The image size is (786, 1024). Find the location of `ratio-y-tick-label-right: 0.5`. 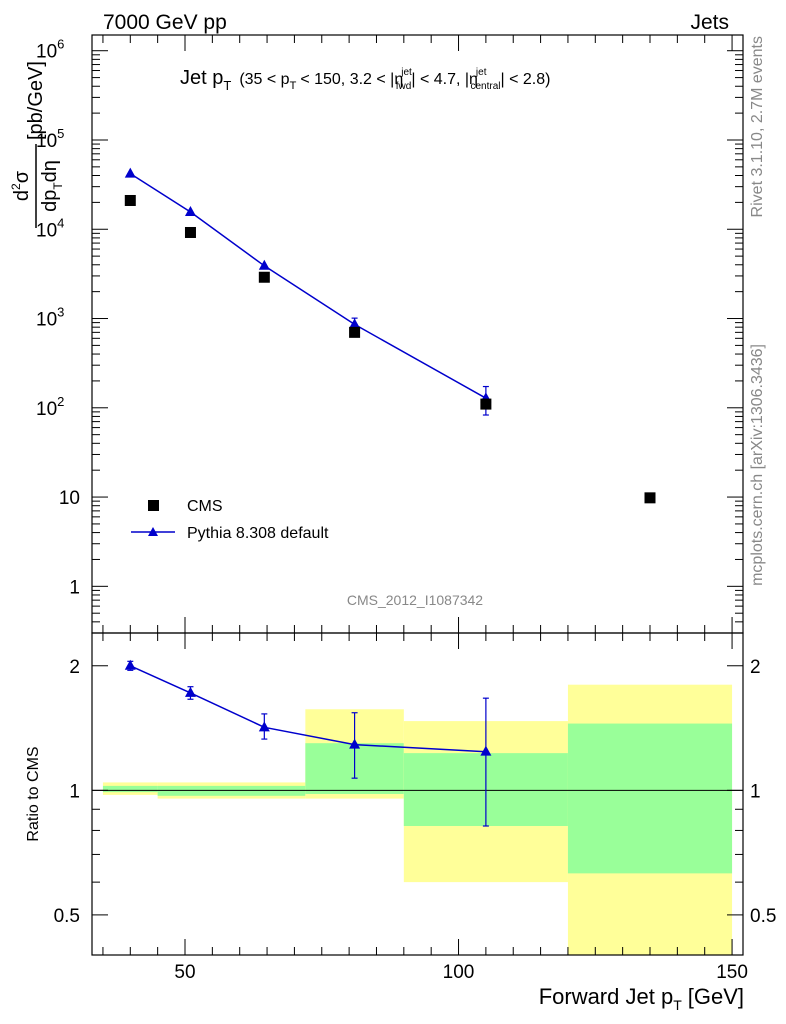

ratio-y-tick-label-right: 0.5 is located at coordinates (763, 916).